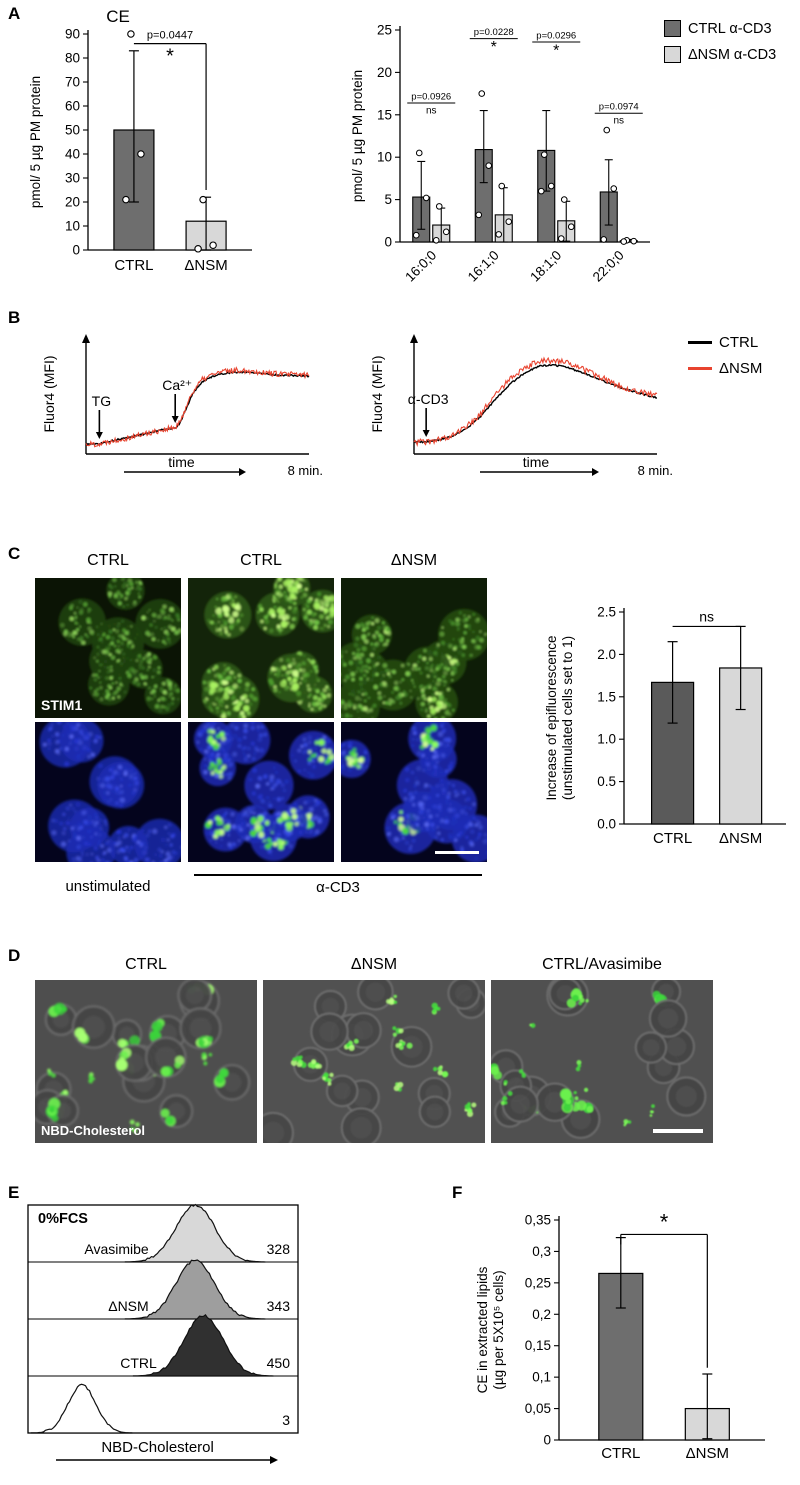  I want to click on svg-text: 25, so click(384, 30).